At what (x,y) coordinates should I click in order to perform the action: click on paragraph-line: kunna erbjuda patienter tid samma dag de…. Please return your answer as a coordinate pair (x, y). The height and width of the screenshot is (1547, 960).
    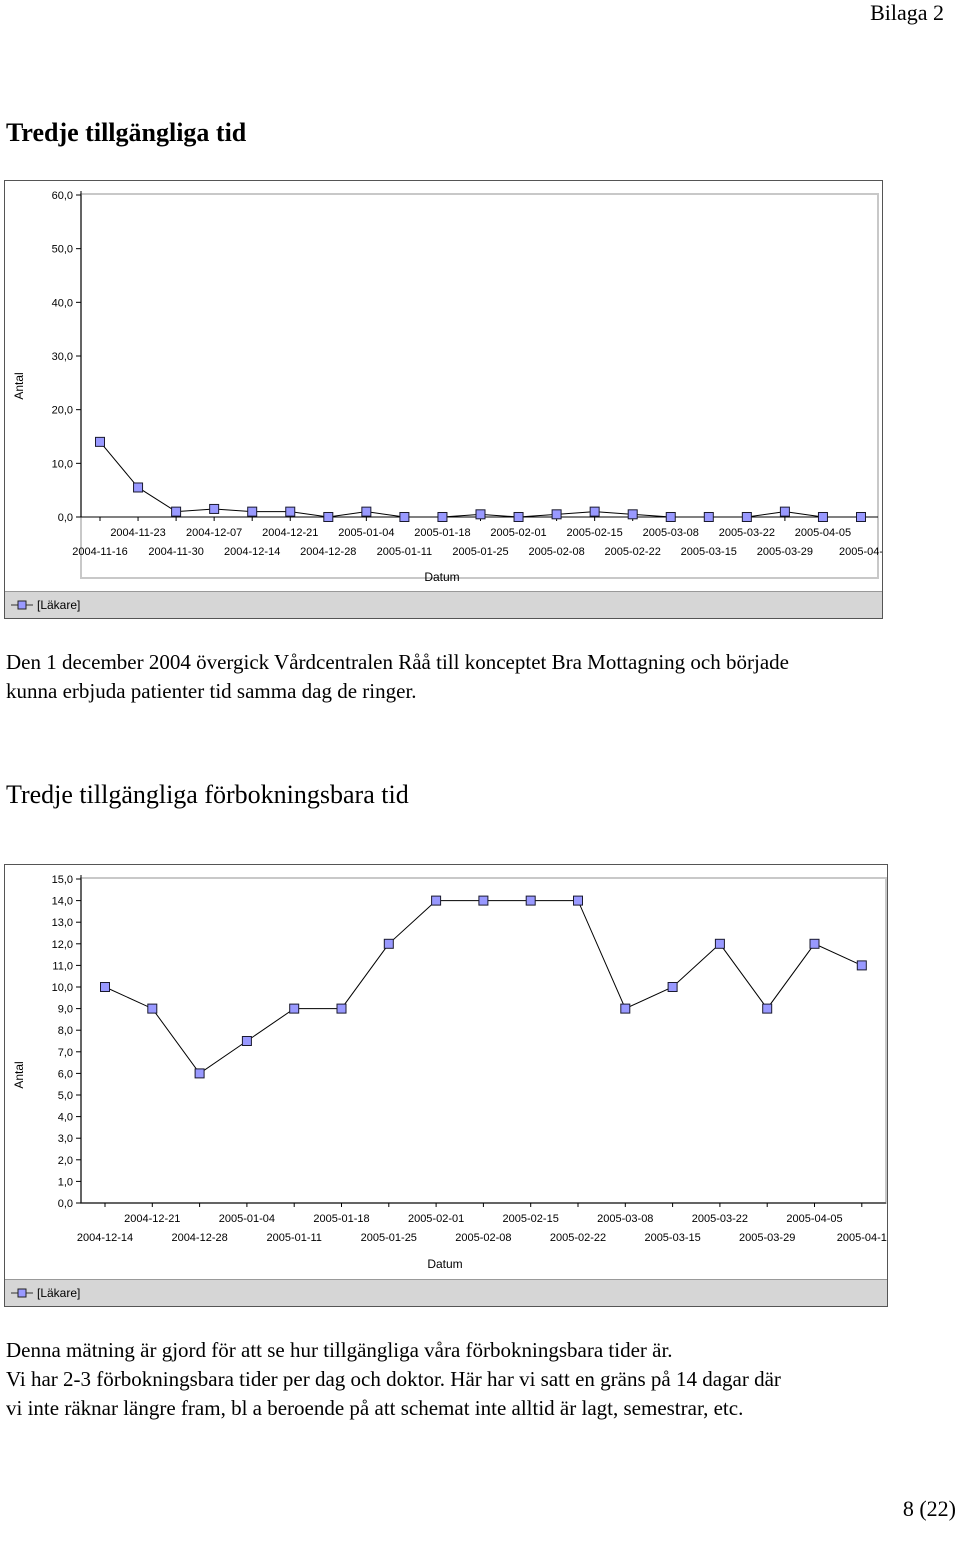
    Looking at the image, I should click on (211, 691).